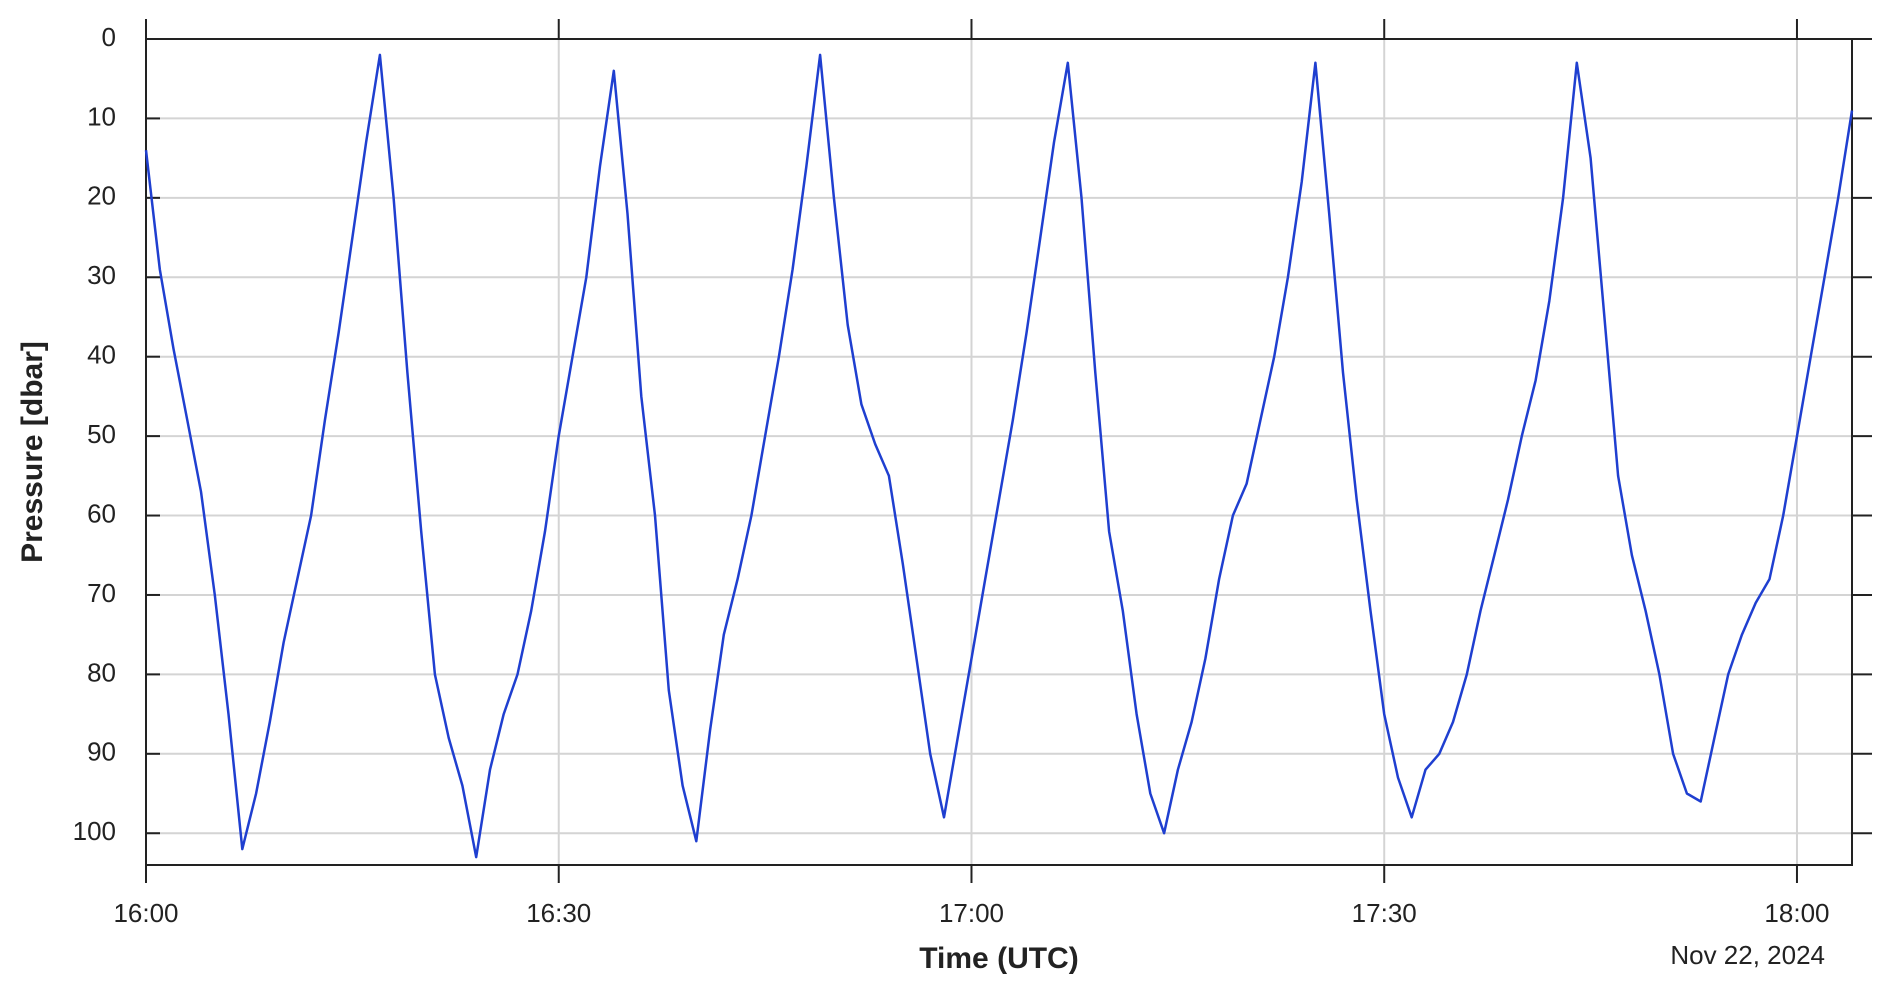 The width and height of the screenshot is (1892, 997). Describe the element at coordinates (101, 672) in the screenshot. I see `y-tick-label: 80` at that location.